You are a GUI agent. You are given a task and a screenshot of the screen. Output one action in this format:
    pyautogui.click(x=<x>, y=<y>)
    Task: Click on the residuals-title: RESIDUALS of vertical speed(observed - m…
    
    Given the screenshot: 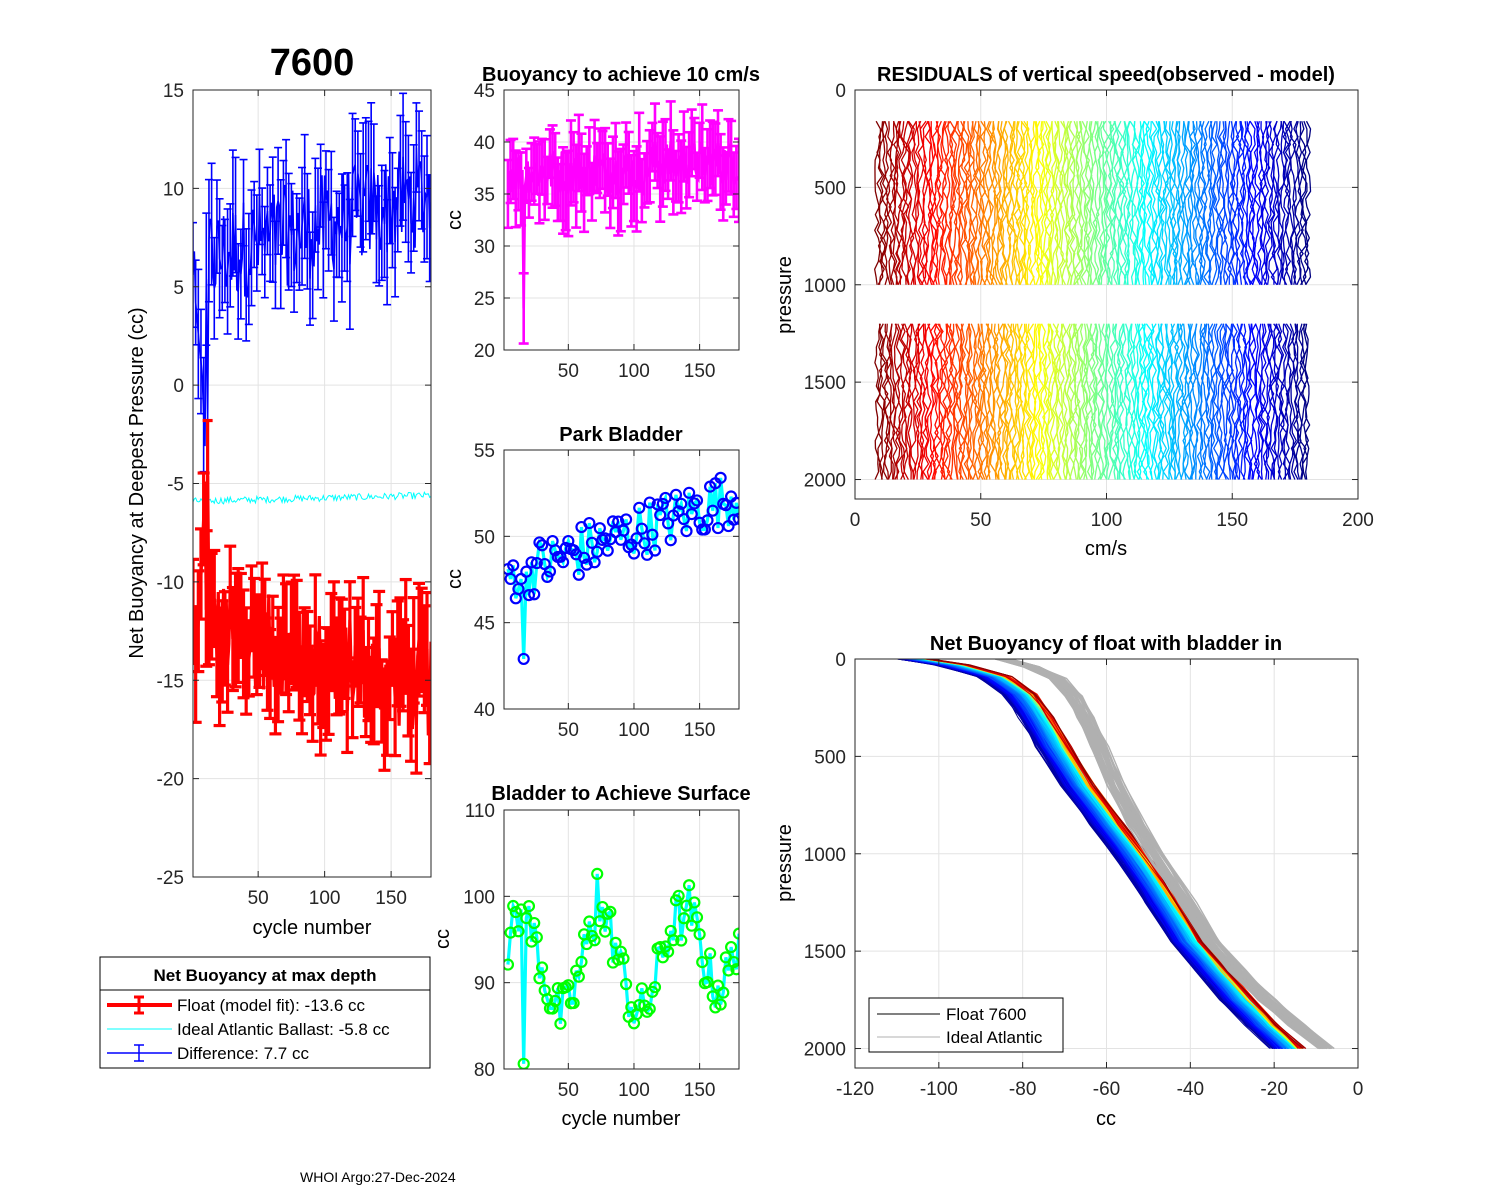 What is the action you would take?
    pyautogui.click(x=1106, y=75)
    